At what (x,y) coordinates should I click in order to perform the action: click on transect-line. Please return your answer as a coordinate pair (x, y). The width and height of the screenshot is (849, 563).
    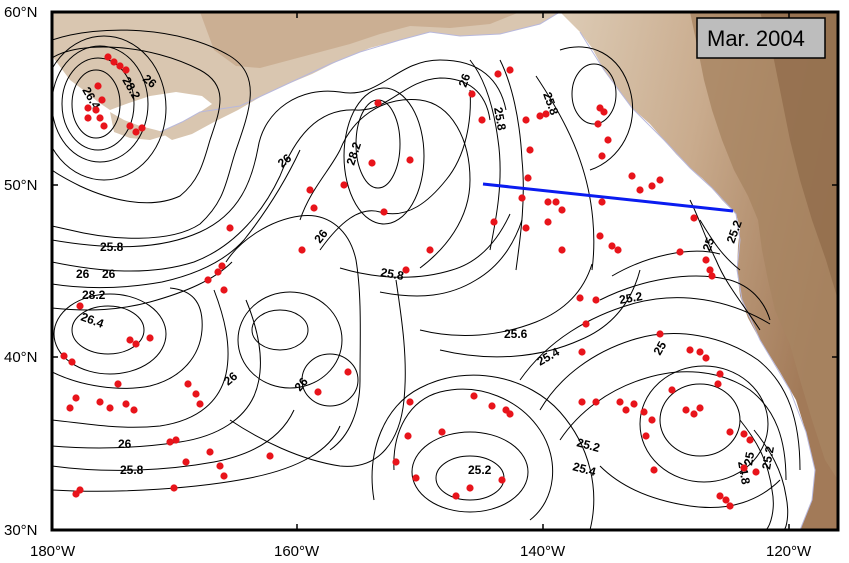
    Looking at the image, I should click on (608, 197).